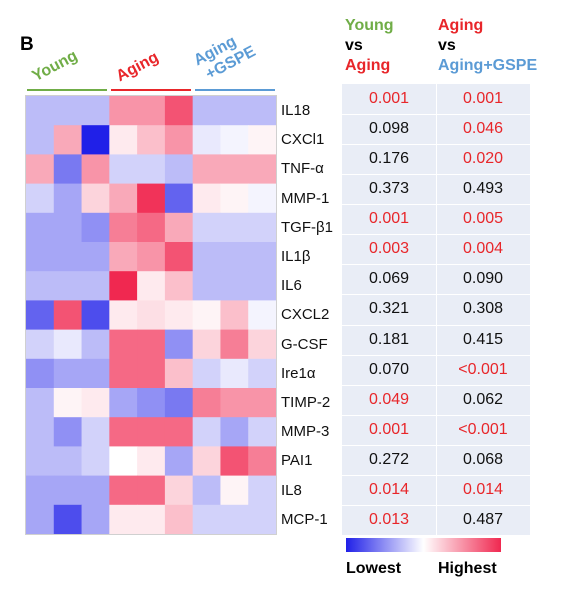  Describe the element at coordinates (95, 257) in the screenshot. I see `heatmap-cell-IL1β-3` at that location.